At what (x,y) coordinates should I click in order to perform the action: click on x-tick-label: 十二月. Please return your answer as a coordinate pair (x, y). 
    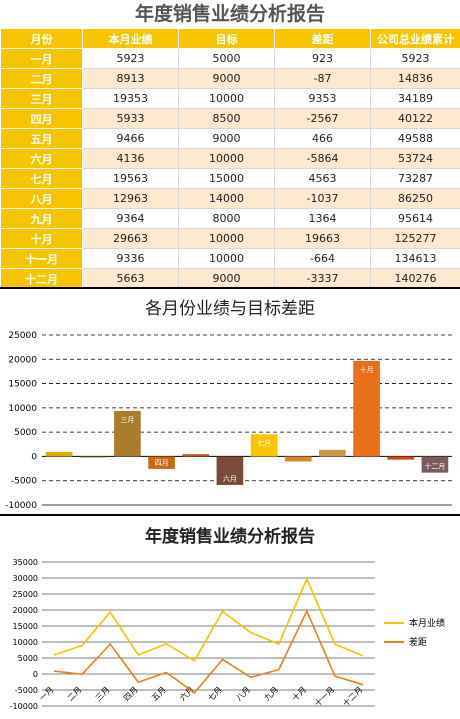
    Looking at the image, I should click on (352, 696).